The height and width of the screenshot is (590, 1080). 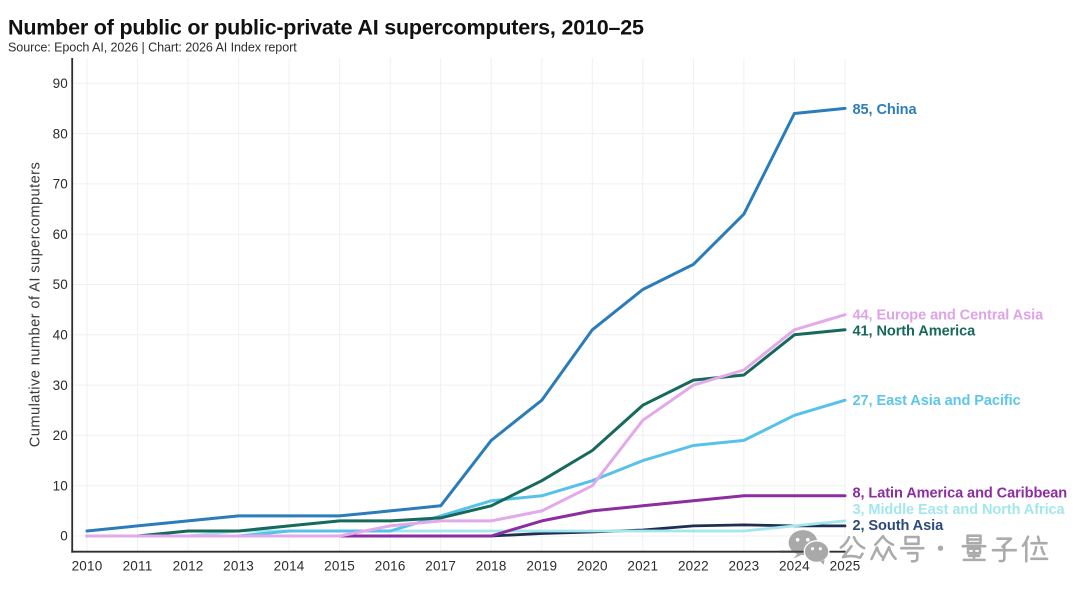 I want to click on svg-text: 2023, so click(x=743, y=566).